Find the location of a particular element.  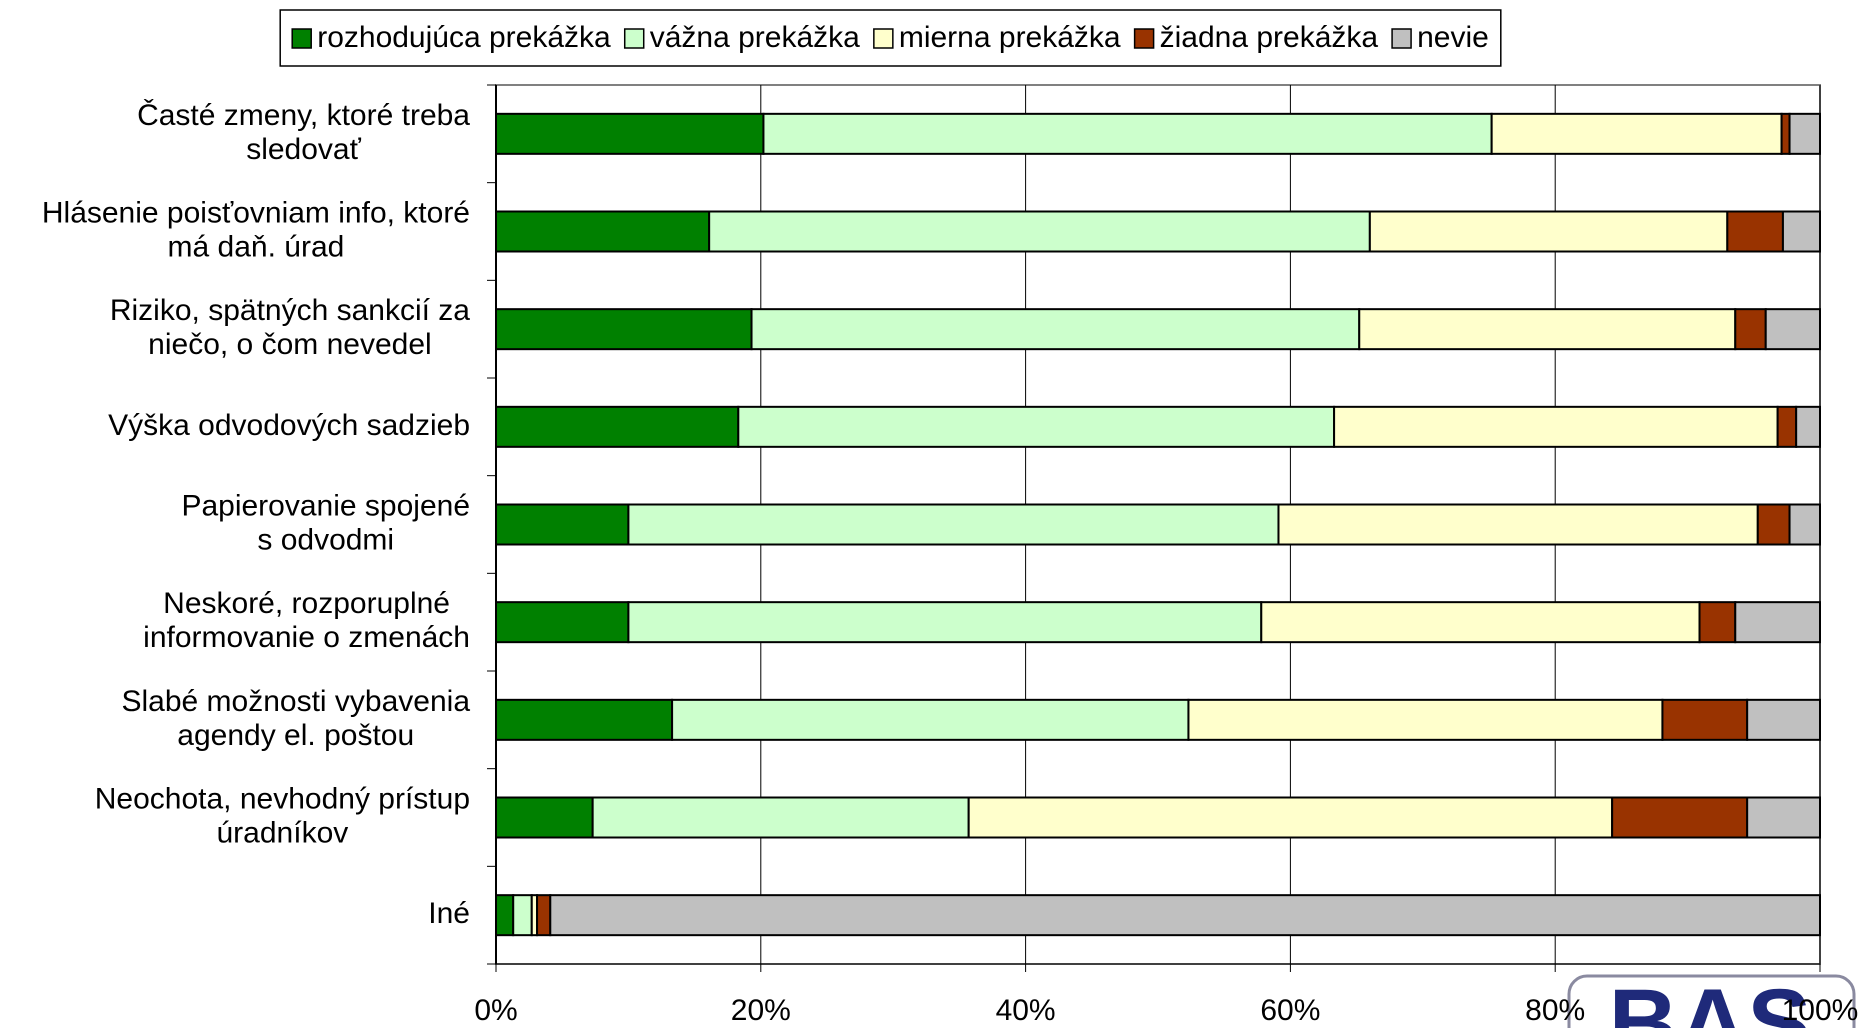

category-label-line: niečo, o čom nevedel is located at coordinates (290, 344).